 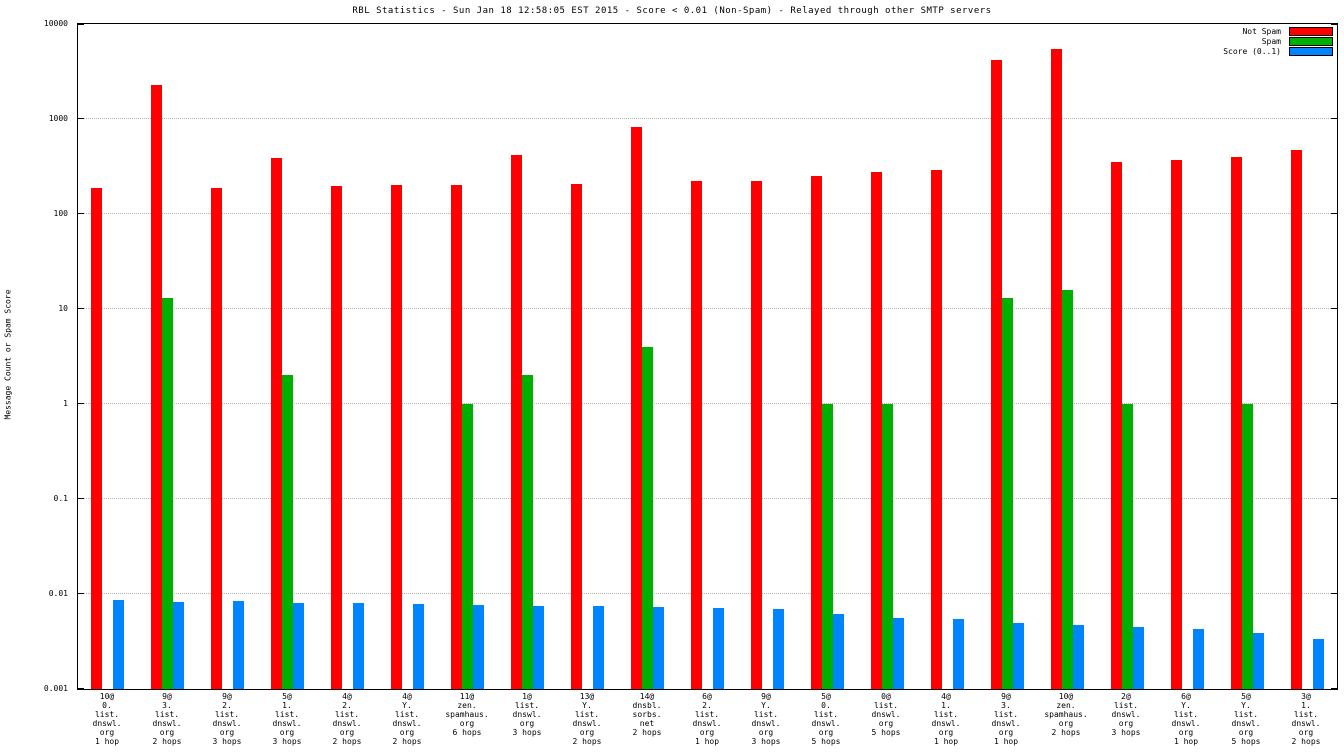 I want to click on legend-label: Score (0..1), so click(x=1252, y=51).